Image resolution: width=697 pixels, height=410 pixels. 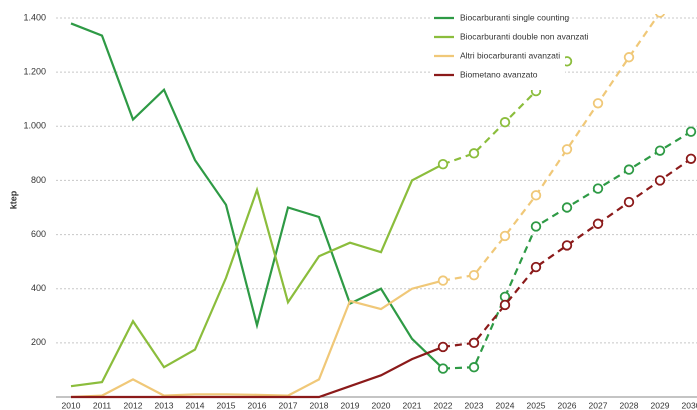 I want to click on x-tick-label: 2029, so click(x=660, y=405).